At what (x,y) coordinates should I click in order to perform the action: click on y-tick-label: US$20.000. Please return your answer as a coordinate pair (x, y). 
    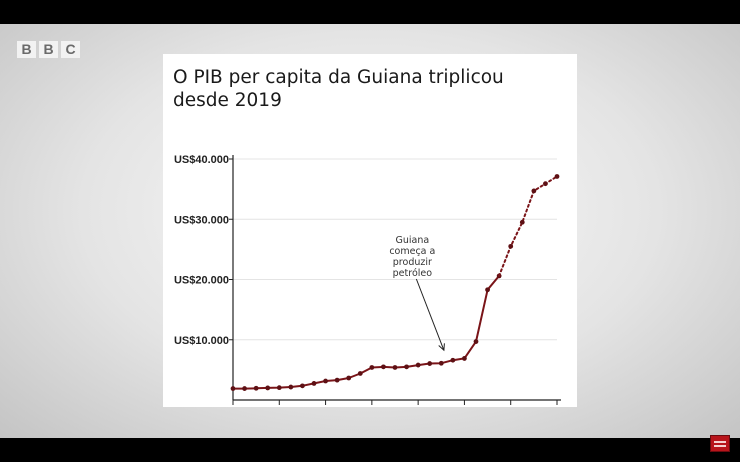
    Looking at the image, I should click on (201, 281).